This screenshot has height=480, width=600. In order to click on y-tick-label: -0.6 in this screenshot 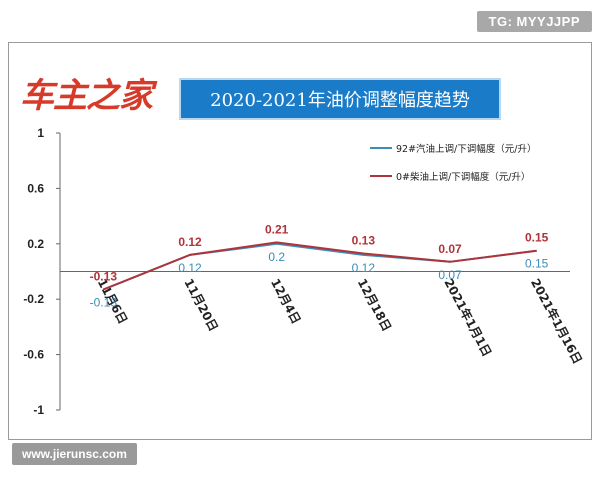, I will do `click(33, 355)`.